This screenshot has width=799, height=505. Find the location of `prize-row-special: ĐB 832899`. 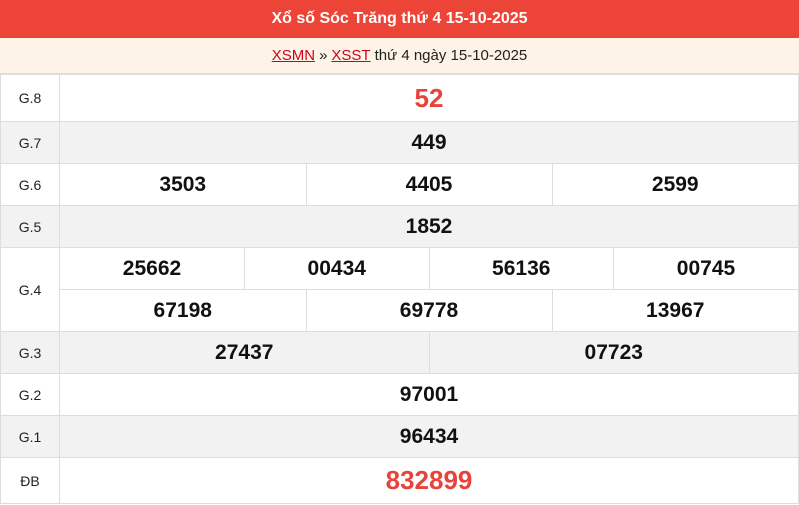

prize-row-special: ĐB 832899 is located at coordinates (399, 480).